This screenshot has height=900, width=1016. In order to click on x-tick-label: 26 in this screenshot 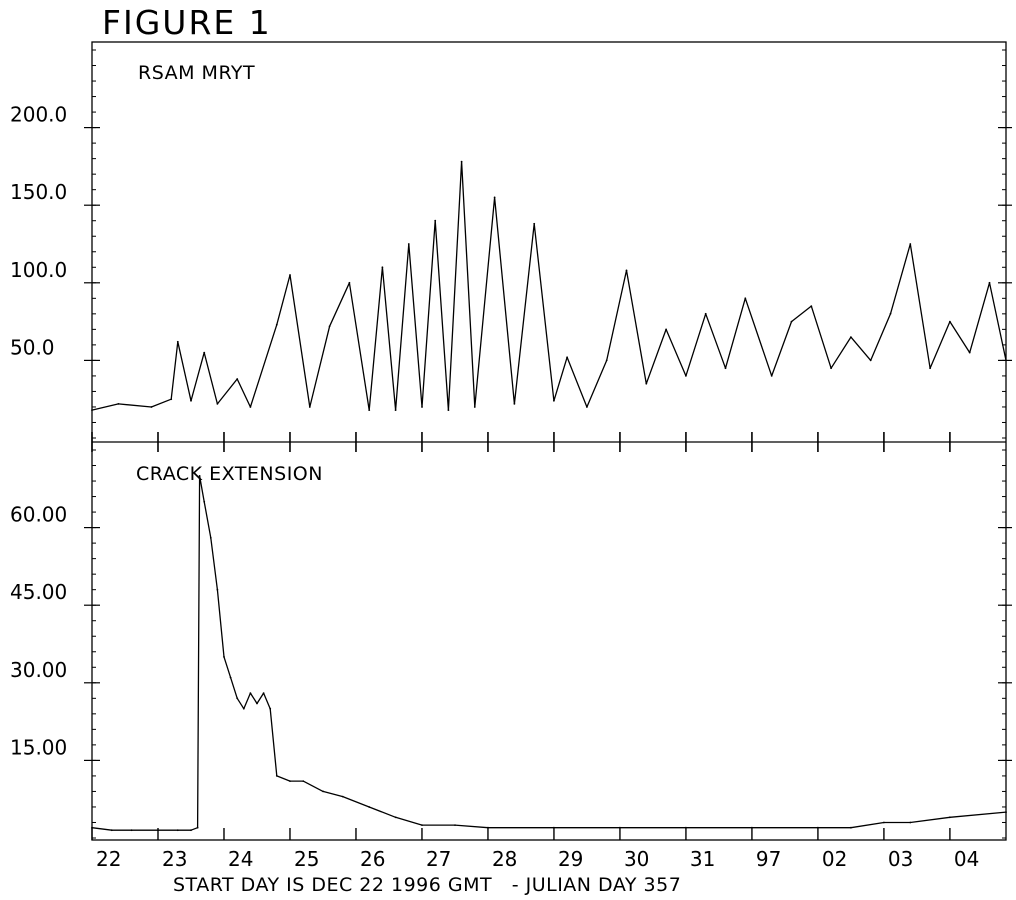, I will do `click(372, 859)`.